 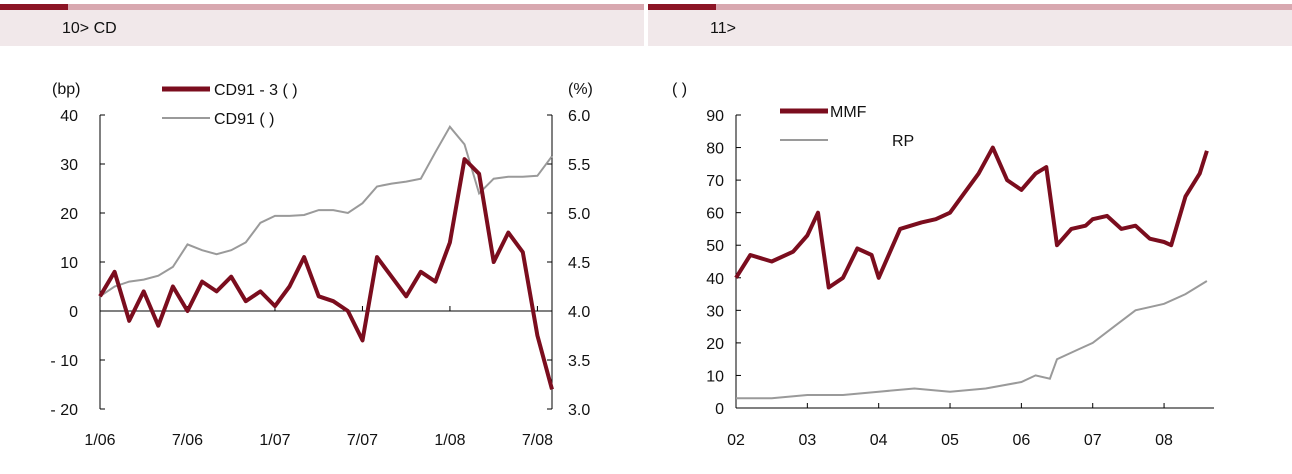 What do you see at coordinates (244, 119) in the screenshot?
I see `legend-label: CD91 ( )` at bounding box center [244, 119].